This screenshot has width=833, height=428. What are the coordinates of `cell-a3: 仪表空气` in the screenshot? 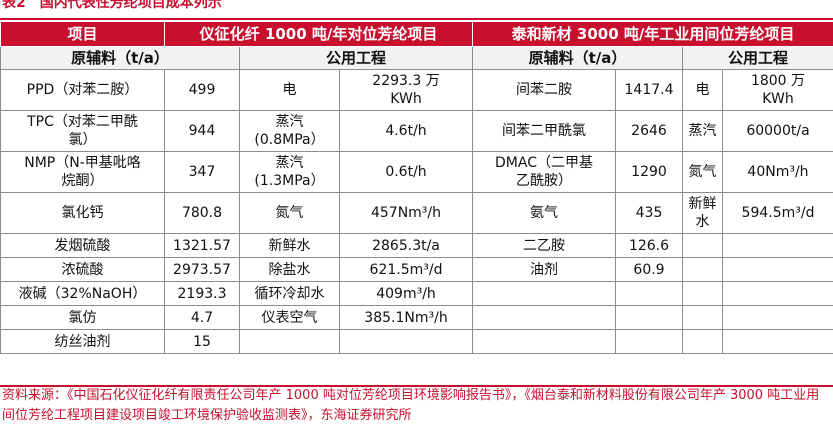 It's located at (289, 317).